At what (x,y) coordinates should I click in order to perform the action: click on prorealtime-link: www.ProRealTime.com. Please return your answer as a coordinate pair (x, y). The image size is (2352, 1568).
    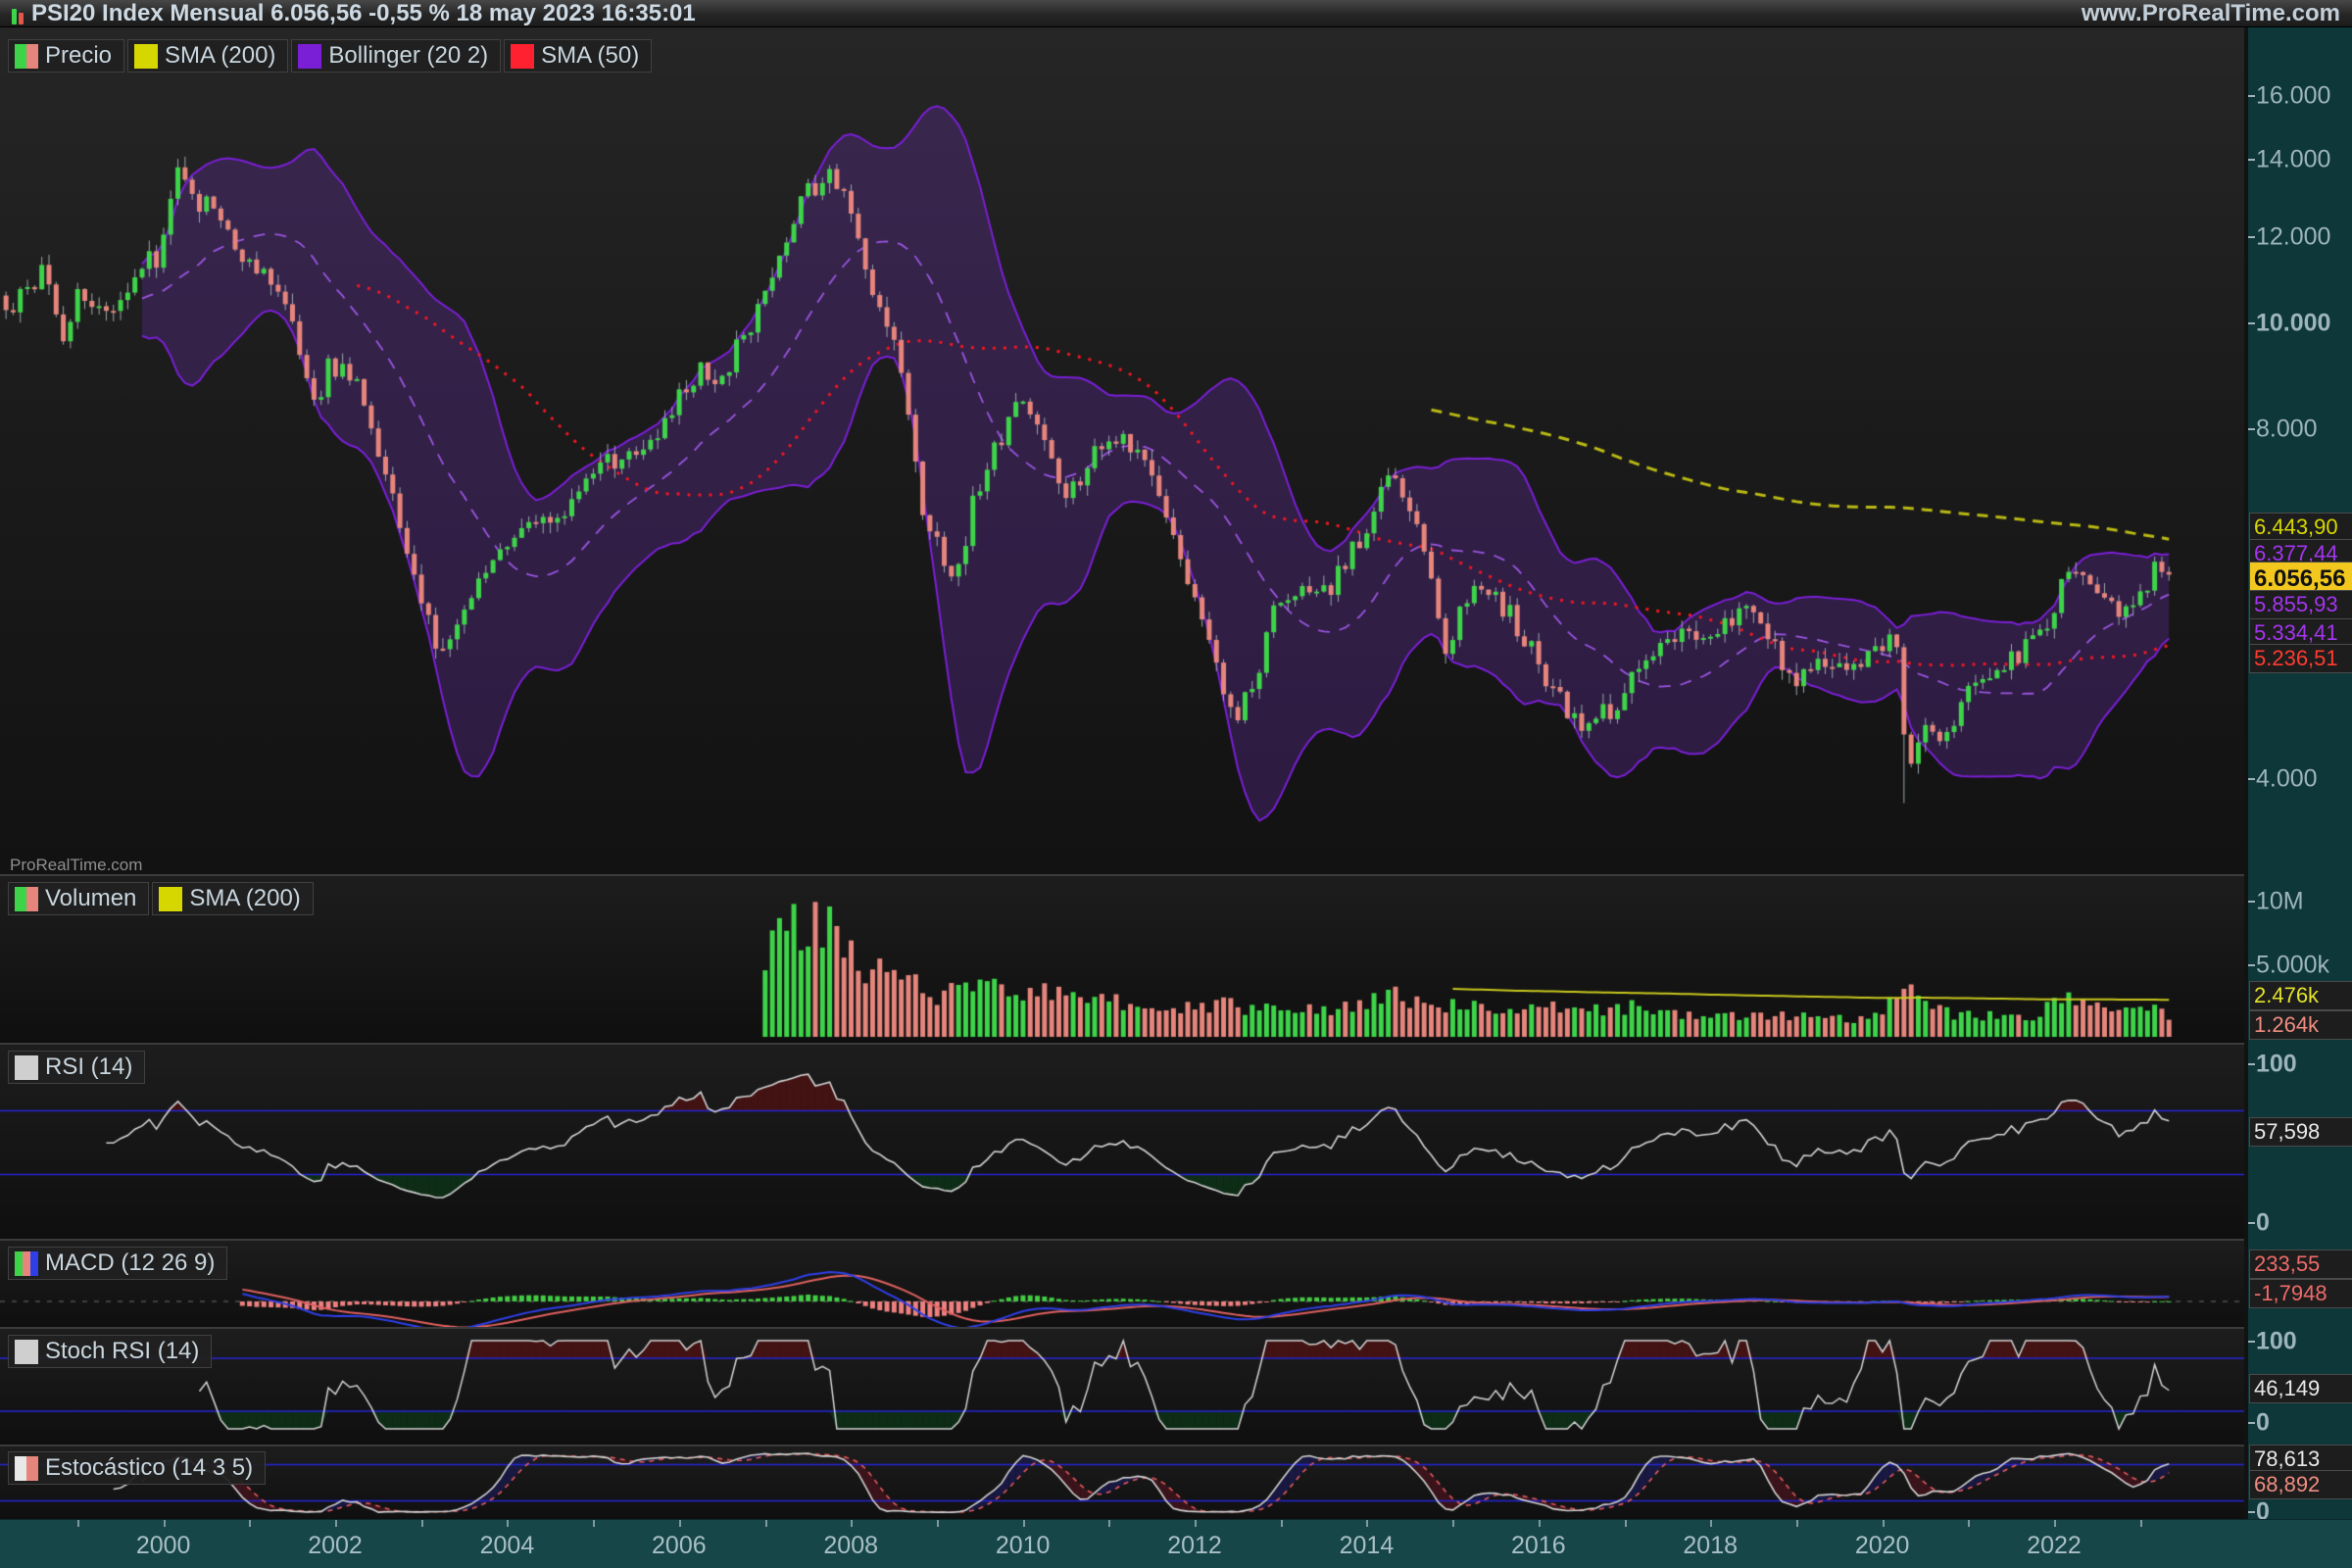
    Looking at the image, I should click on (2210, 13).